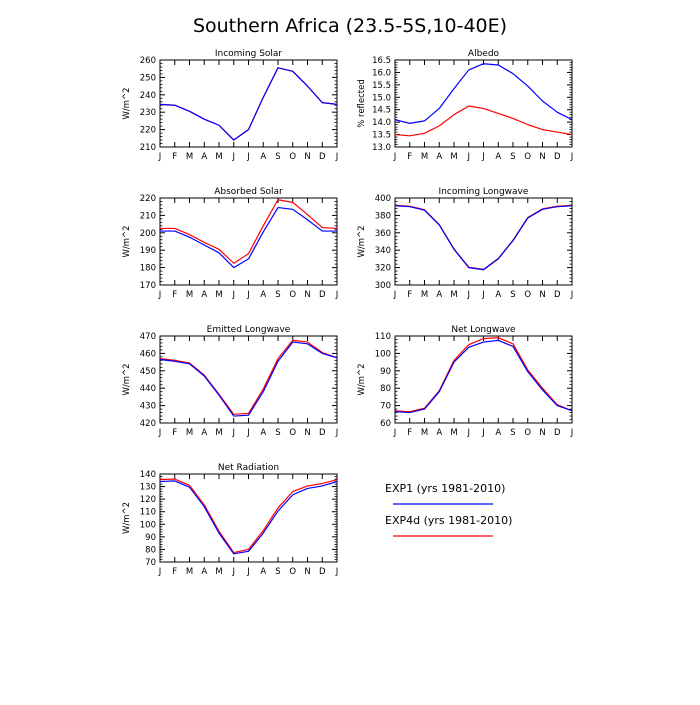 The width and height of the screenshot is (700, 705). What do you see at coordinates (381, 148) in the screenshot?
I see `y-tick-label: 13.0` at bounding box center [381, 148].